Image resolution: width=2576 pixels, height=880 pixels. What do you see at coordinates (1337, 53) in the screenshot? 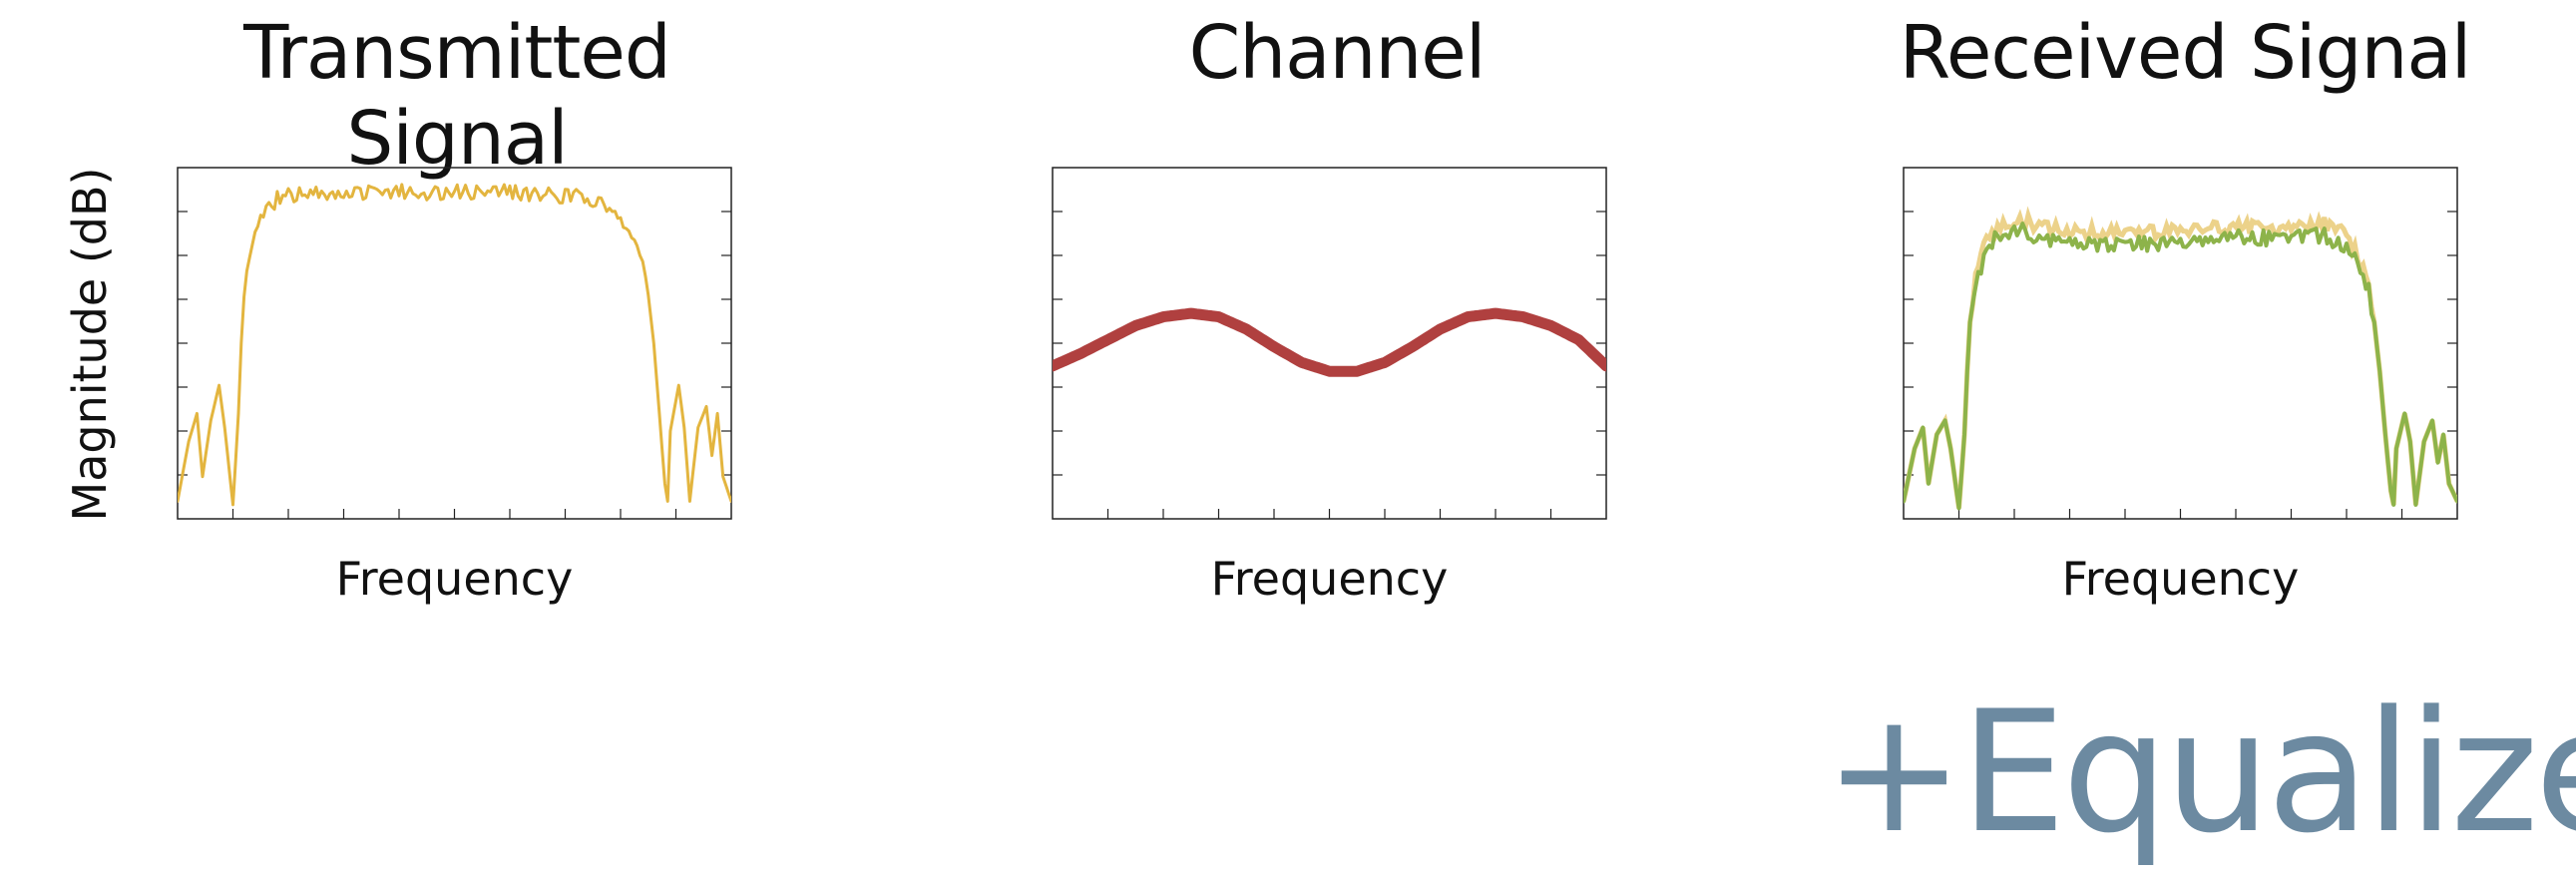
I see `channel-title: Channel` at bounding box center [1337, 53].